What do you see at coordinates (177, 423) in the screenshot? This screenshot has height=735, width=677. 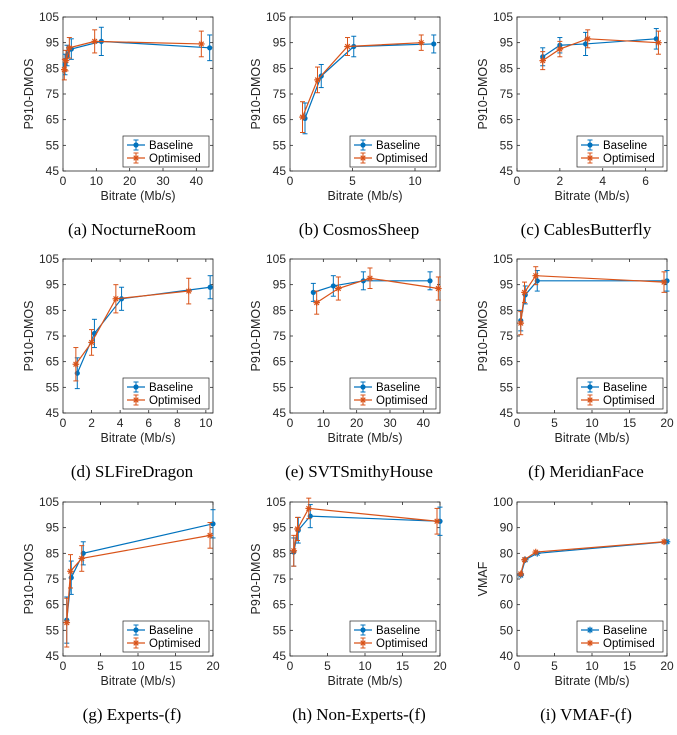 I see `x-tick-label: 8` at bounding box center [177, 423].